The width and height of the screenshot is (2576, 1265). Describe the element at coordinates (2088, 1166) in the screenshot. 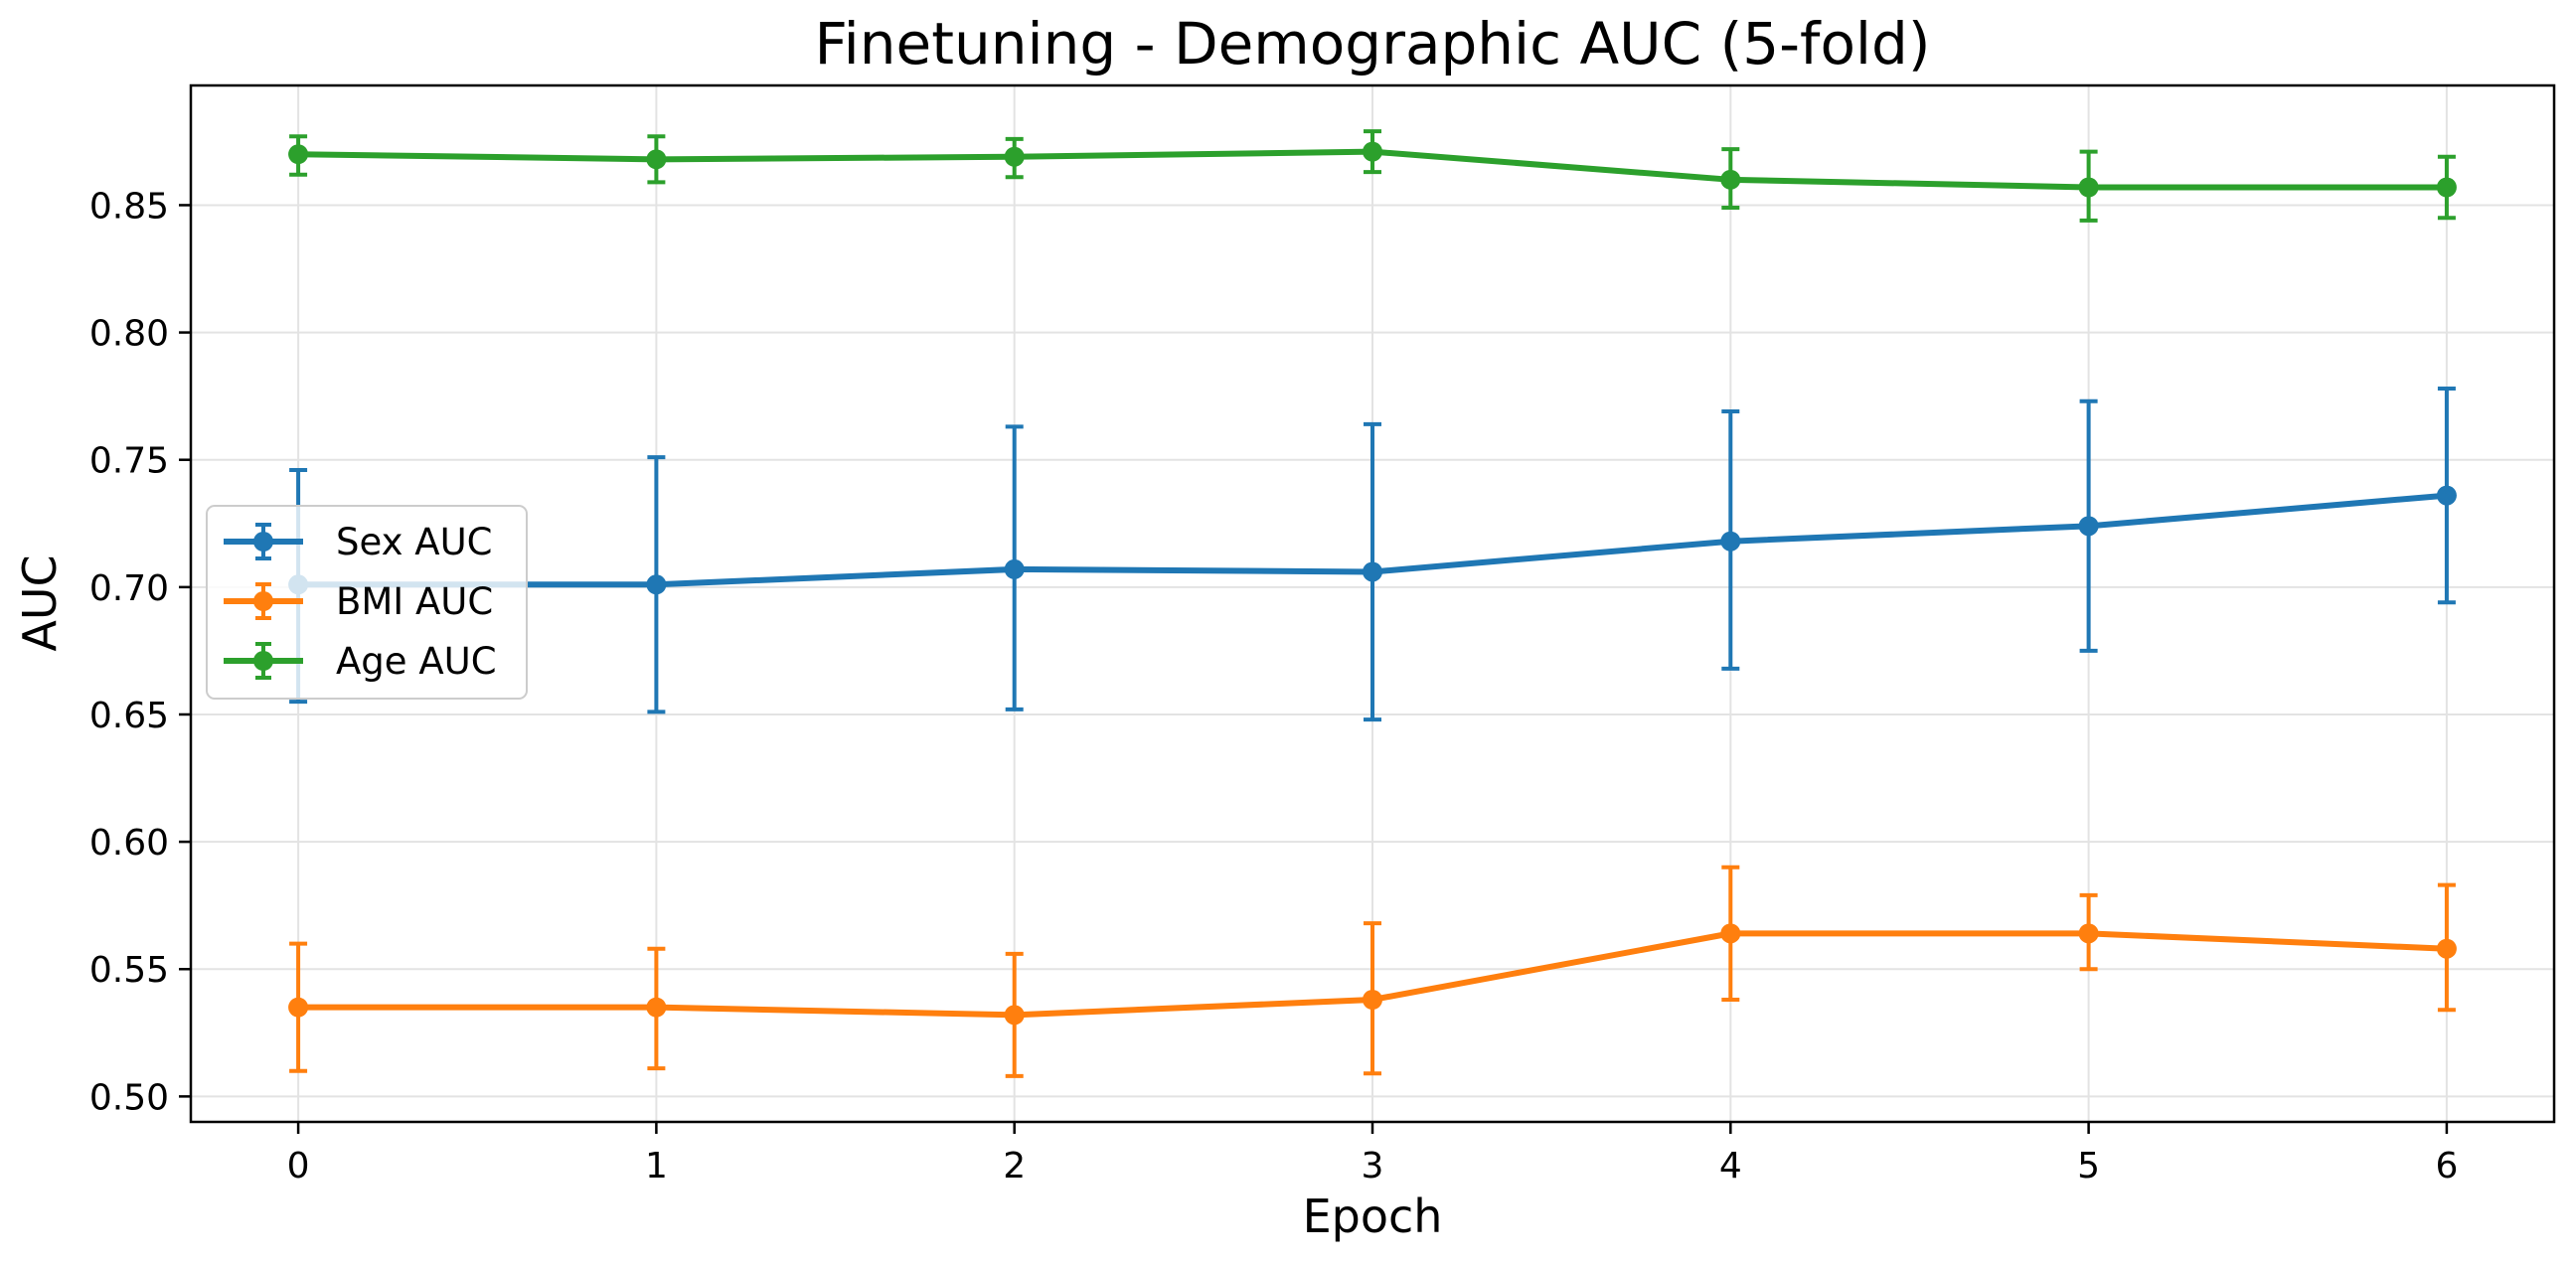

I see `x-tick-label: 5` at that location.